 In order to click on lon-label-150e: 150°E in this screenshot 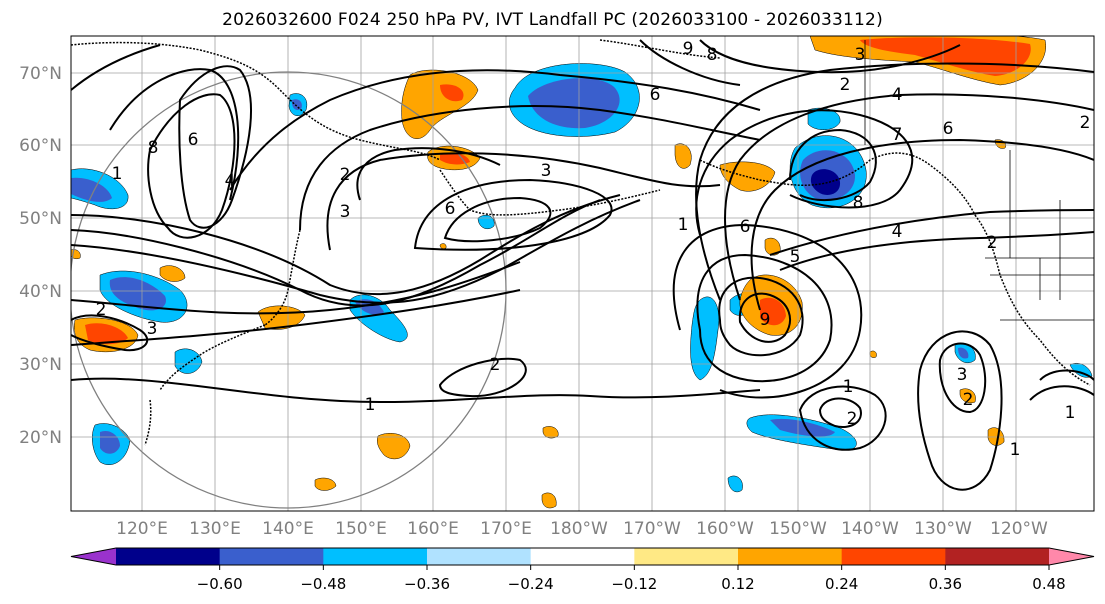, I will do `click(361, 529)`.